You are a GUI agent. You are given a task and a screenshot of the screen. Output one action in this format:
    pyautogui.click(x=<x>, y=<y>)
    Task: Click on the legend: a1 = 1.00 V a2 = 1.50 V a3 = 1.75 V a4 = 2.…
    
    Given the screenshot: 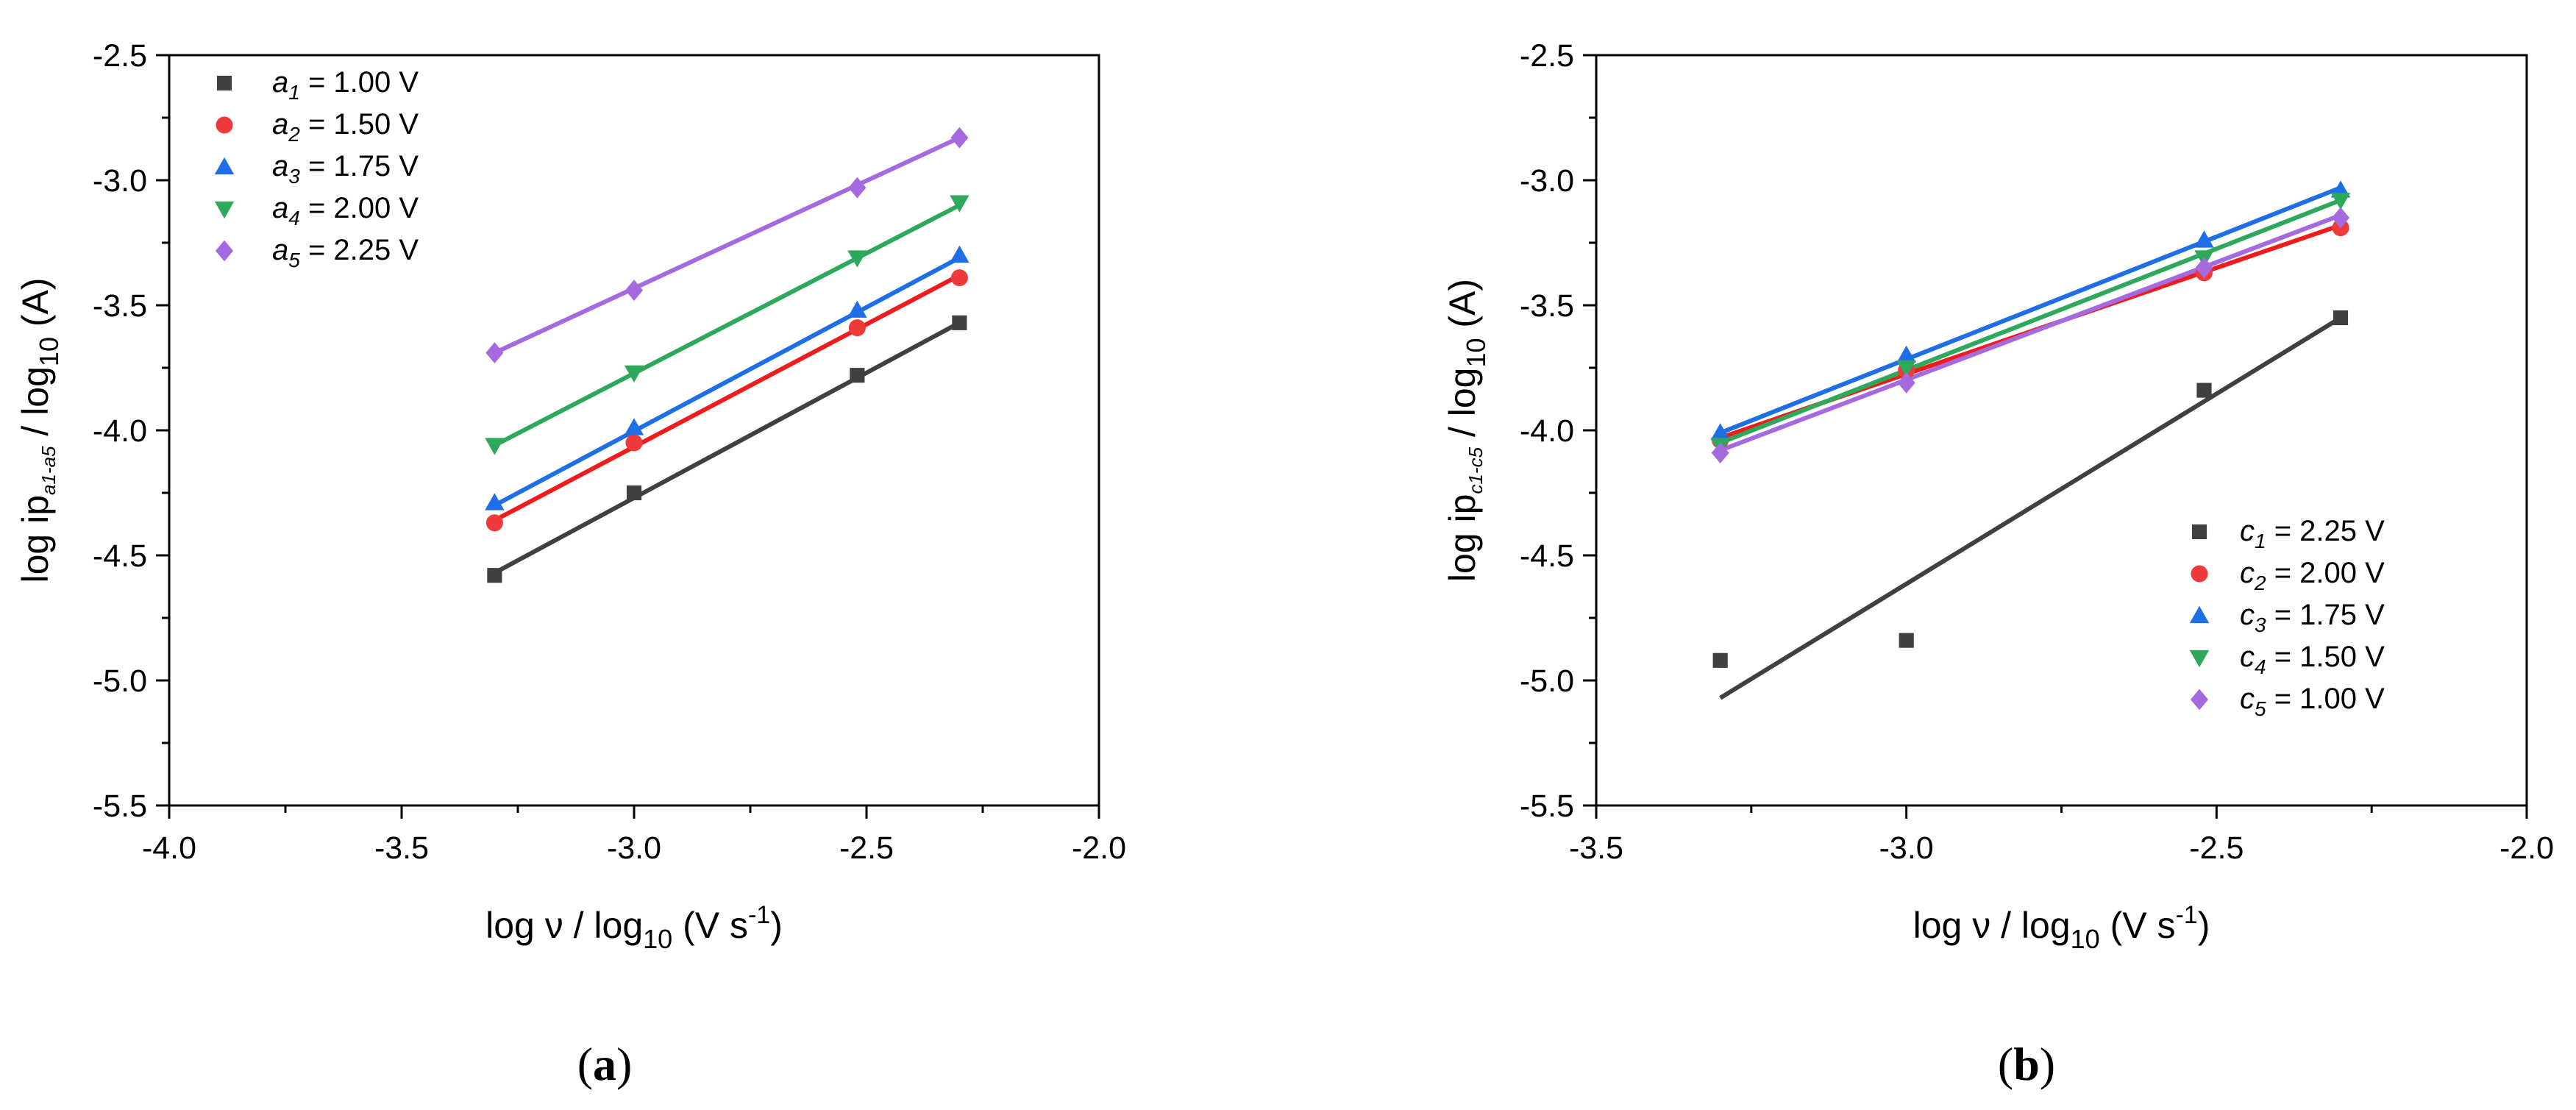 What is the action you would take?
    pyautogui.click(x=316, y=168)
    